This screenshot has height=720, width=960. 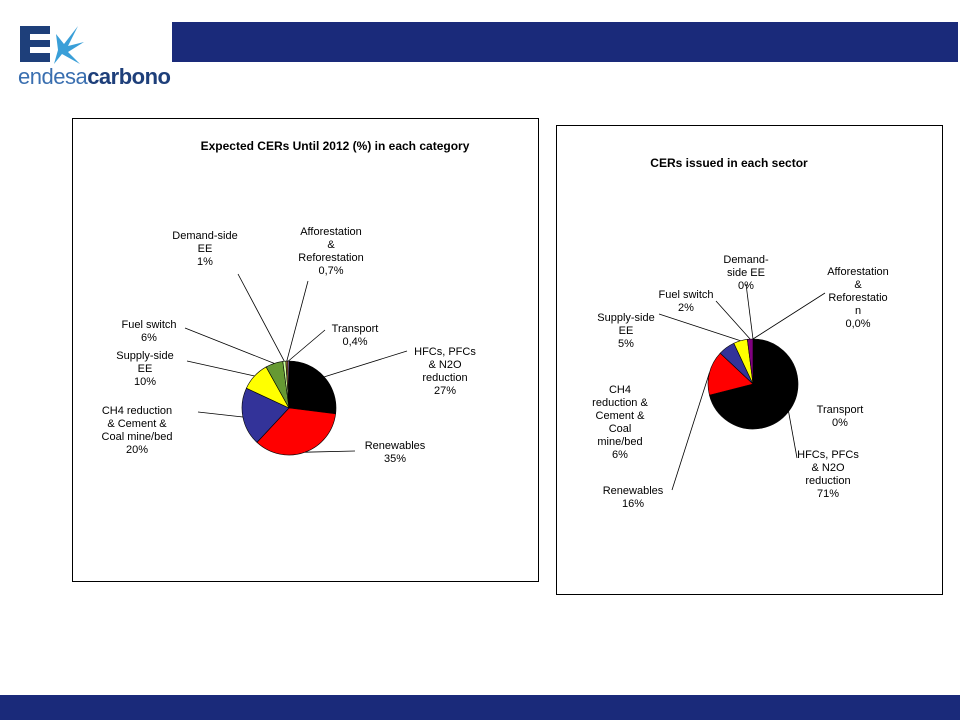 I want to click on slice-label: Renewables 16%, so click(x=633, y=497).